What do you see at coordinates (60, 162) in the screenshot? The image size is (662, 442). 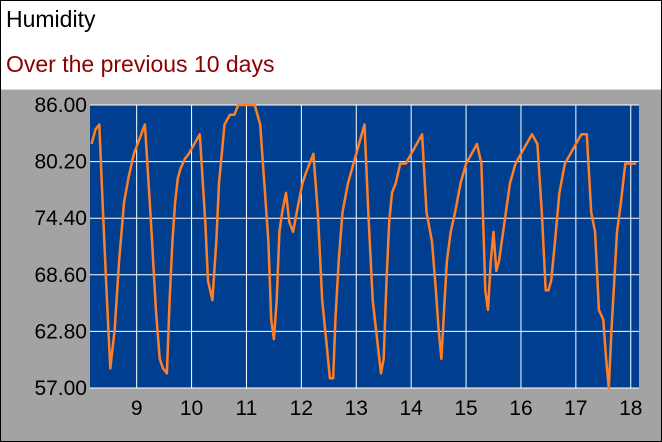 I see `y-tick-label: 80.20` at bounding box center [60, 162].